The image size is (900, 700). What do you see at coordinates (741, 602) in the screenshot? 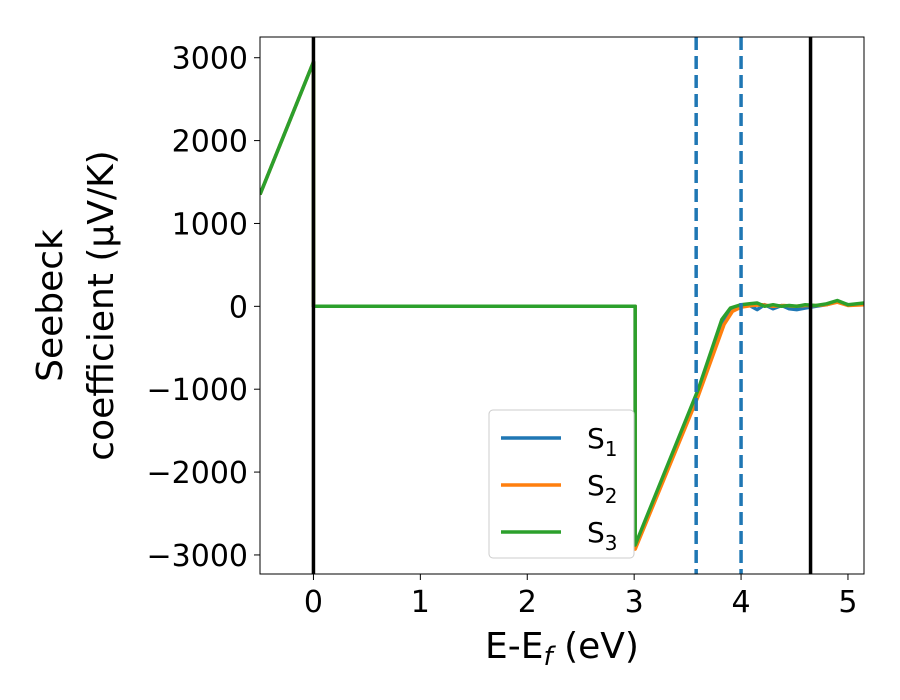
I see `x-tick-label: 4` at bounding box center [741, 602].